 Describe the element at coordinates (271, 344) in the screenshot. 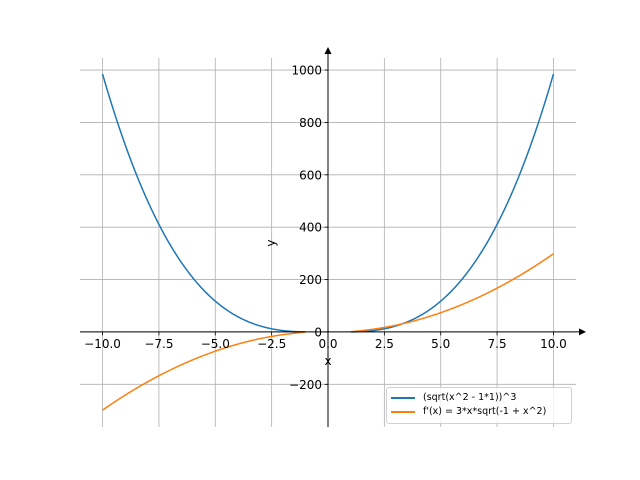

I see `x-tick-label: −2.5` at that location.